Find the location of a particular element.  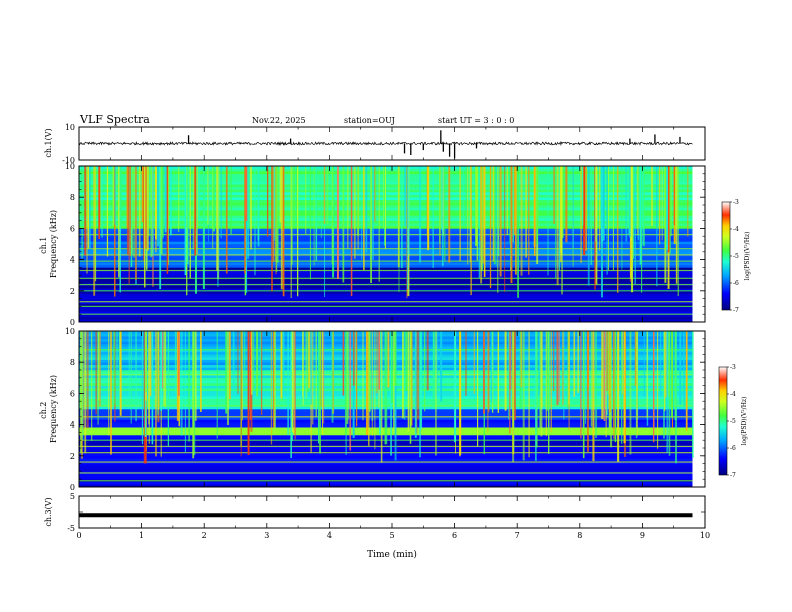

ch1-ytick-label: 10 is located at coordinates (70, 127).